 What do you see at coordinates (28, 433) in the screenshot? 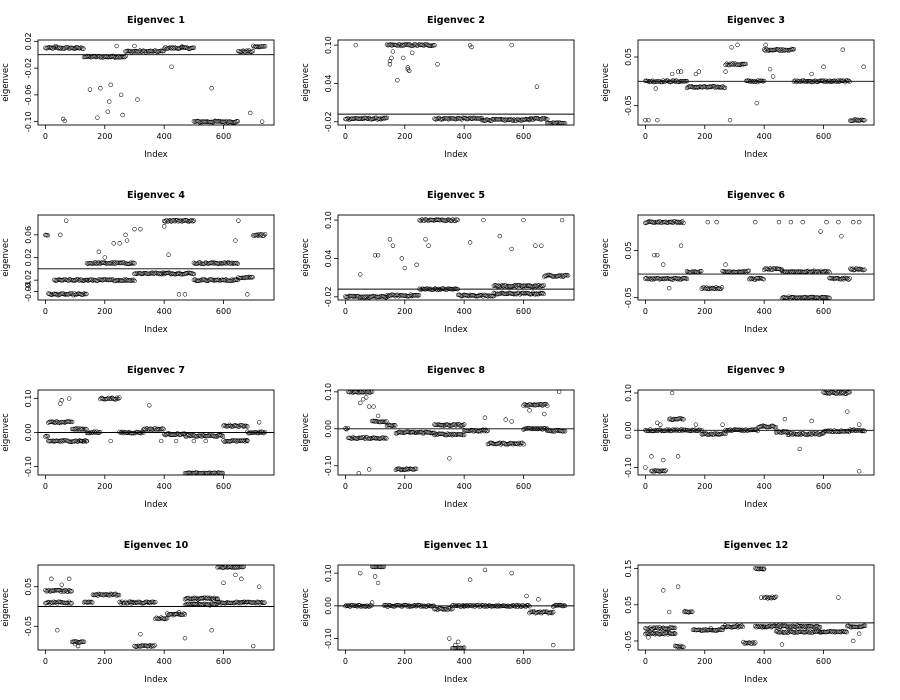
I see `y-tick-label: 0.00` at bounding box center [28, 433].